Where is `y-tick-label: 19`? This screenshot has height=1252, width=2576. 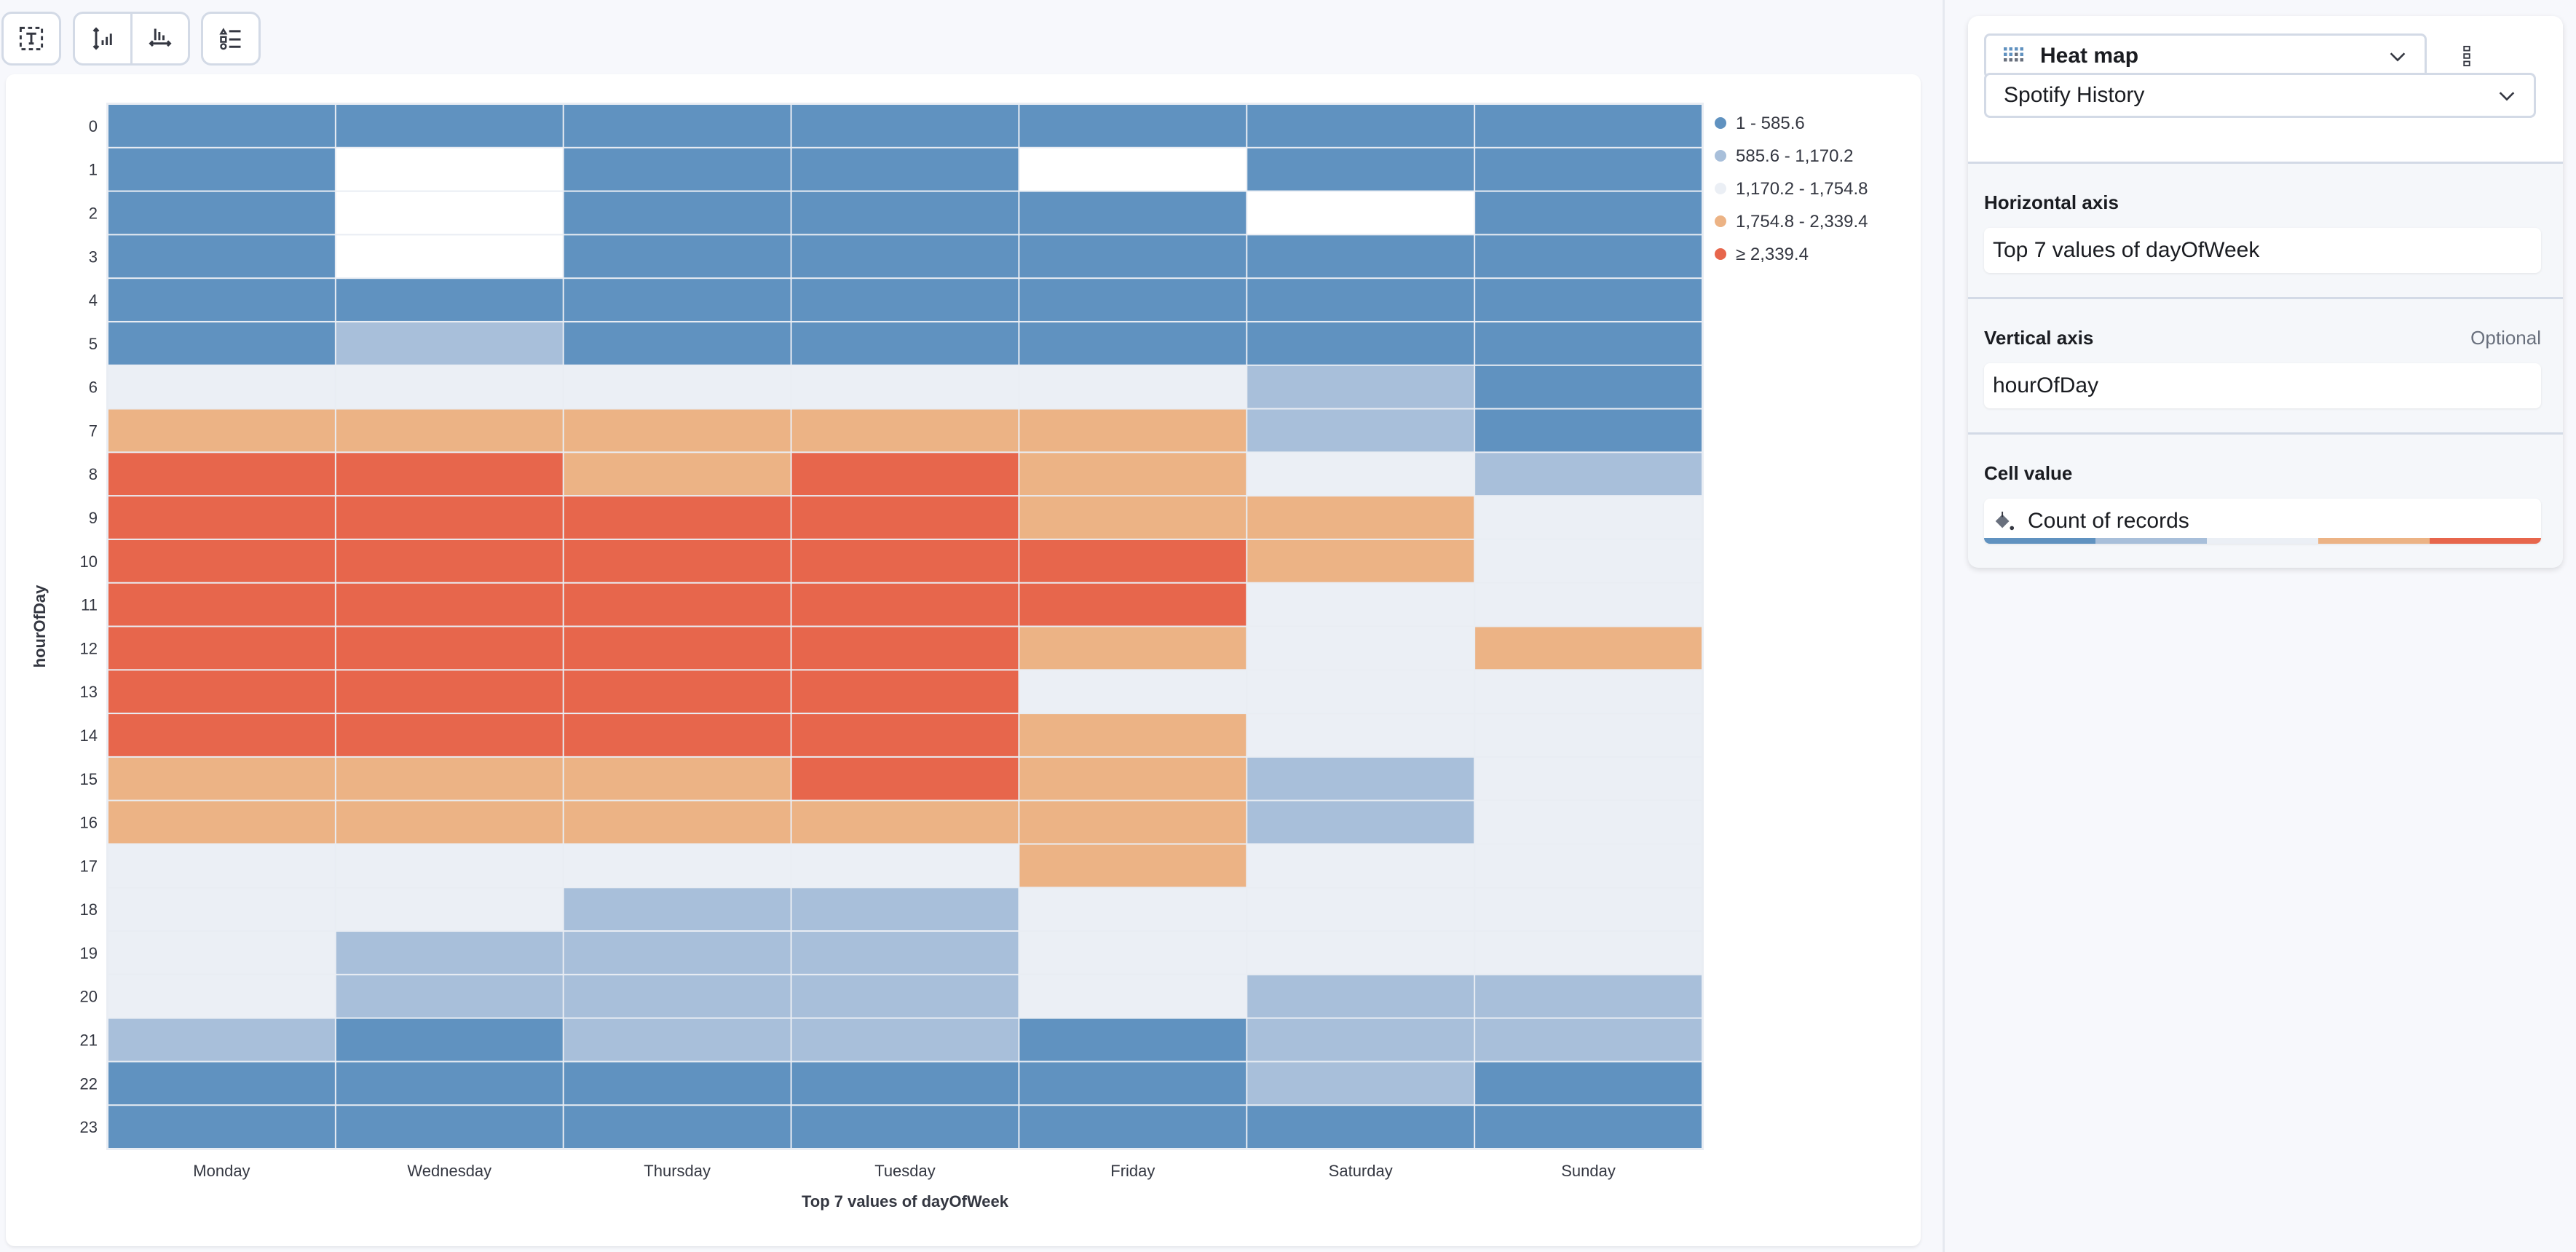 y-tick-label: 19 is located at coordinates (89, 953).